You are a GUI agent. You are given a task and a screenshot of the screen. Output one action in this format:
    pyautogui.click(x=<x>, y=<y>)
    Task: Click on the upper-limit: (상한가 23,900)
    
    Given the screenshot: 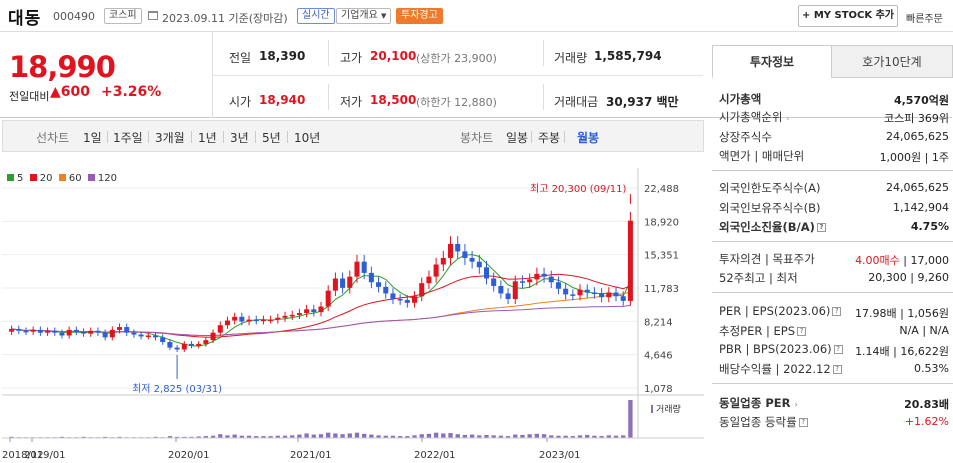 What is the action you would take?
    pyautogui.click(x=456, y=58)
    